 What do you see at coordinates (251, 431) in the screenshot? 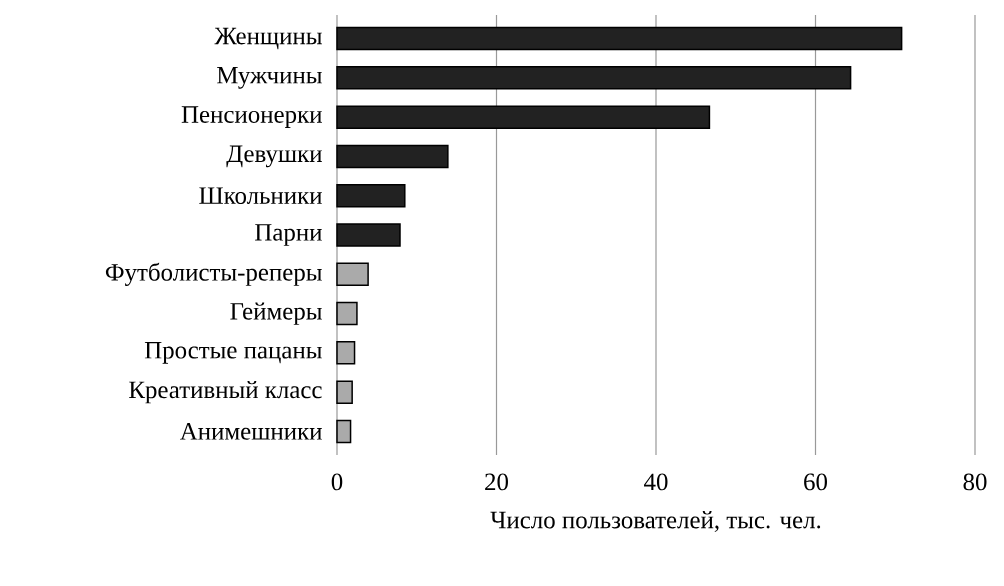
I see `y-tick-label: Анимешники` at bounding box center [251, 431].